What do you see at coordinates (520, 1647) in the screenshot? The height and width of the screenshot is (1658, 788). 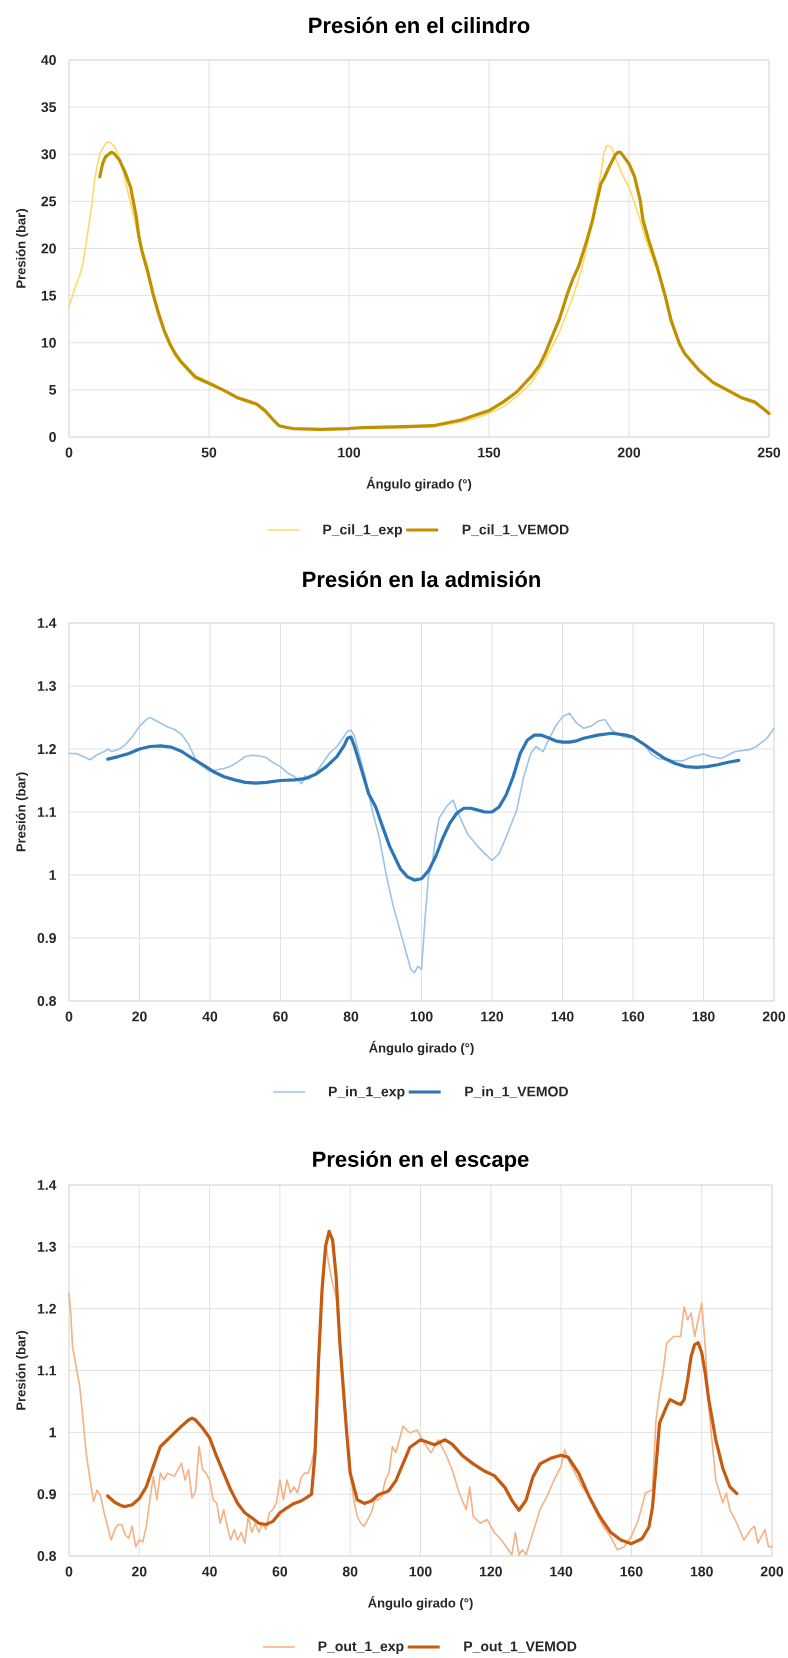 I see `legend-label: P_out_1_VEMOD` at bounding box center [520, 1647].